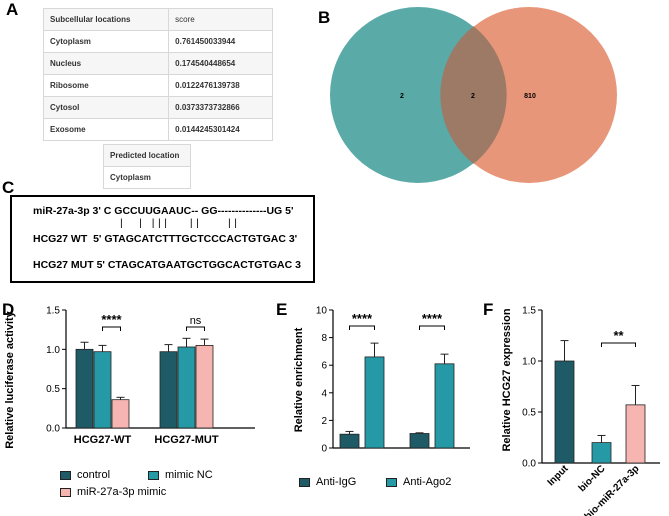 Image resolution: width=669 pixels, height=516 pixels. Describe the element at coordinates (150, 376) in the screenshot. I see `chart-d-plot: 0.0 0.5 1.0 1.5 HCG27-WT HCG27-MUT **** ns` at that location.